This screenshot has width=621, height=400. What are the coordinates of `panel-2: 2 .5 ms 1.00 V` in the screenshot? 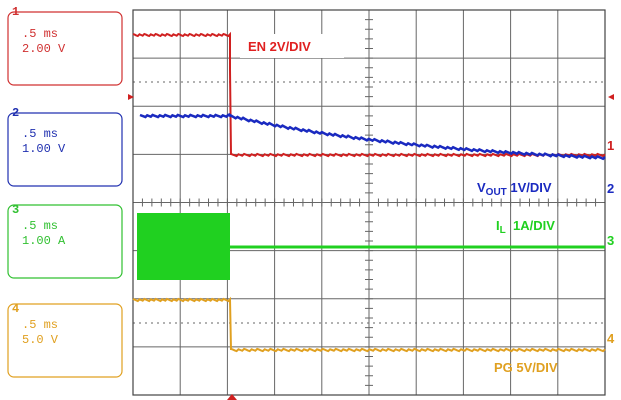 It's located at (65, 146).